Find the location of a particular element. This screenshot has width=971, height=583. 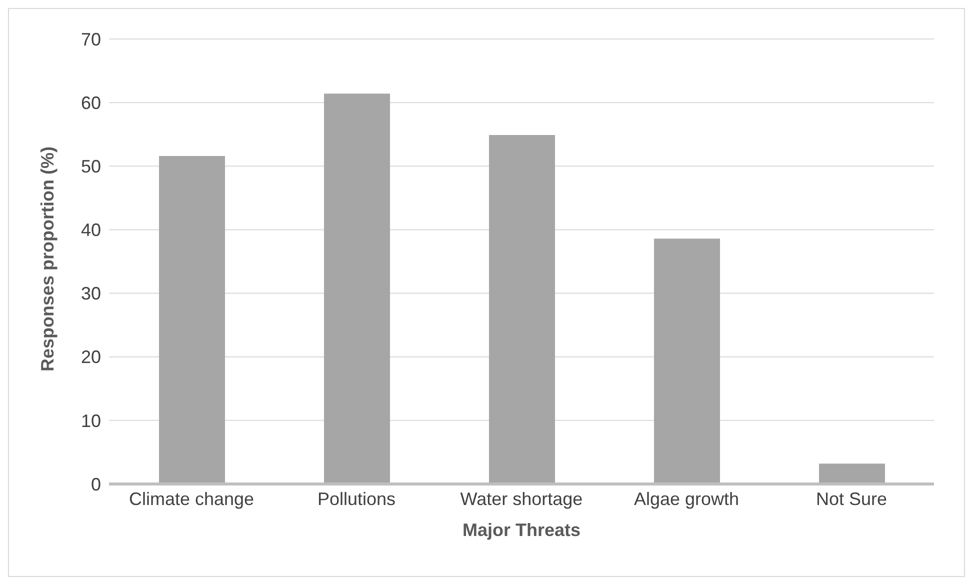

x-tick-label: Algae growth is located at coordinates (687, 498).